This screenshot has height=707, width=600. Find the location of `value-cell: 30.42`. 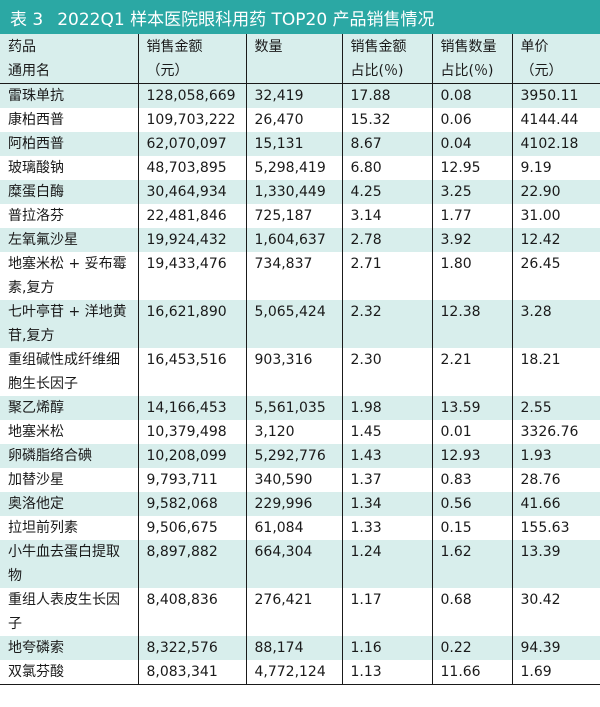

value-cell: 30.42 is located at coordinates (555, 612).